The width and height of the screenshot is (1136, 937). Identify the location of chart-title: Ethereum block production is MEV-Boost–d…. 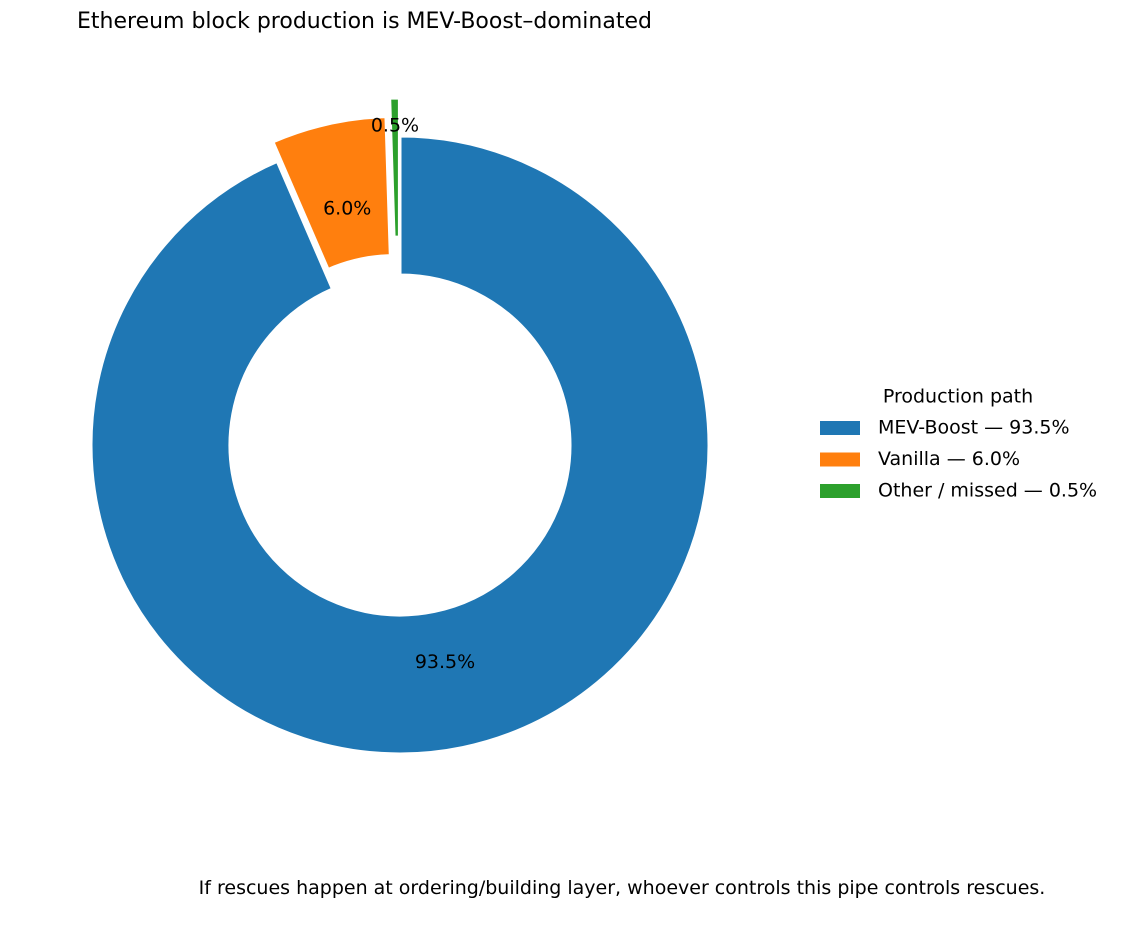
(364, 21).